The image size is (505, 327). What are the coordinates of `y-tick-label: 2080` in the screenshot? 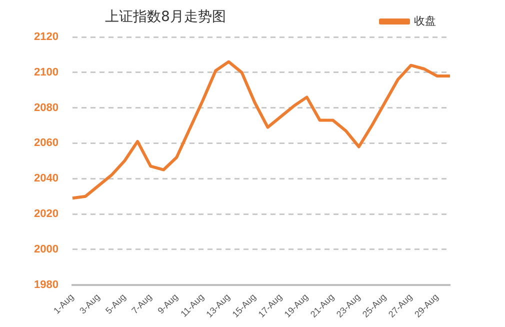 It's located at (46, 108).